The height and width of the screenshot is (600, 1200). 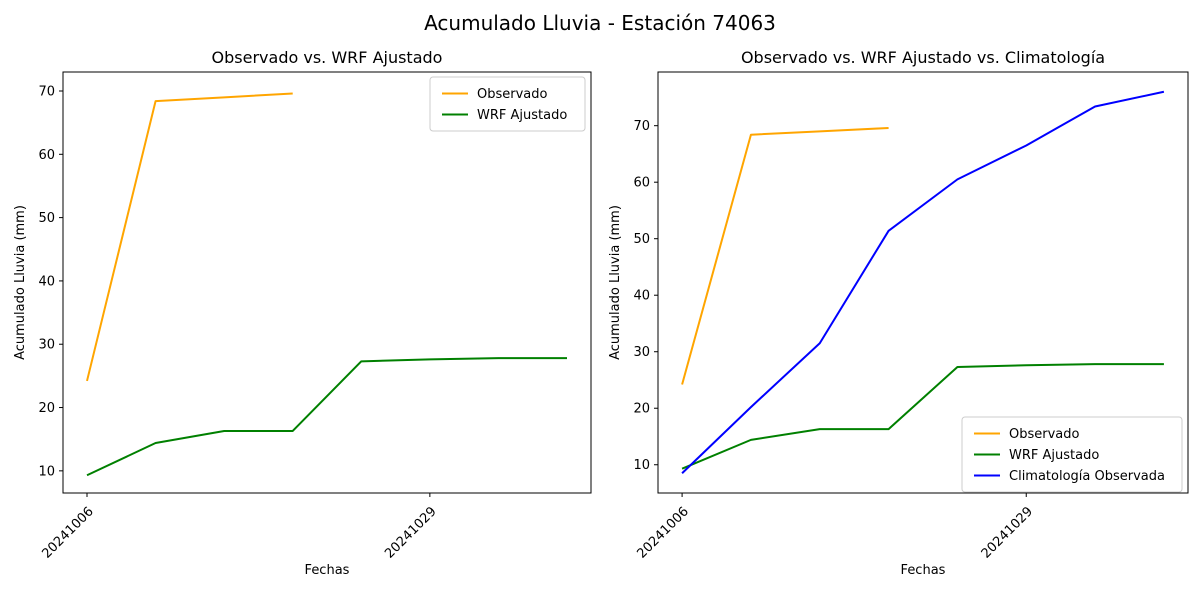 I want to click on plot-title: Observado vs. WRF Ajustado, so click(x=327, y=57).